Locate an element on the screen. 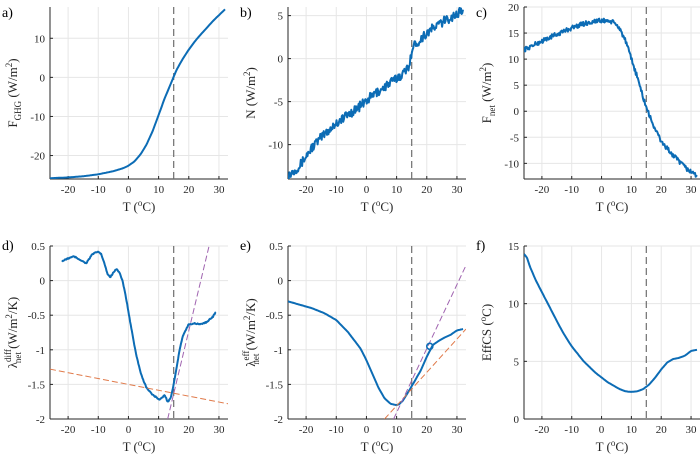  y-axis-label: Fnet (W/m2) is located at coordinates (487, 93).